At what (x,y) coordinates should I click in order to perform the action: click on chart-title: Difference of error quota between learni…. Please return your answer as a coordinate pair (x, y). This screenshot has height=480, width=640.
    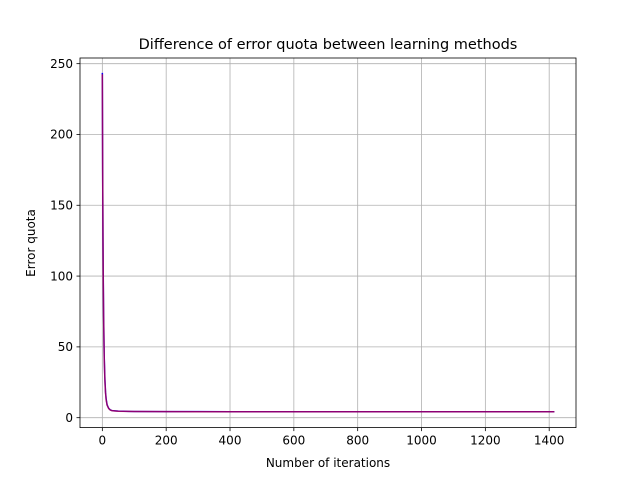
    Looking at the image, I should click on (328, 45).